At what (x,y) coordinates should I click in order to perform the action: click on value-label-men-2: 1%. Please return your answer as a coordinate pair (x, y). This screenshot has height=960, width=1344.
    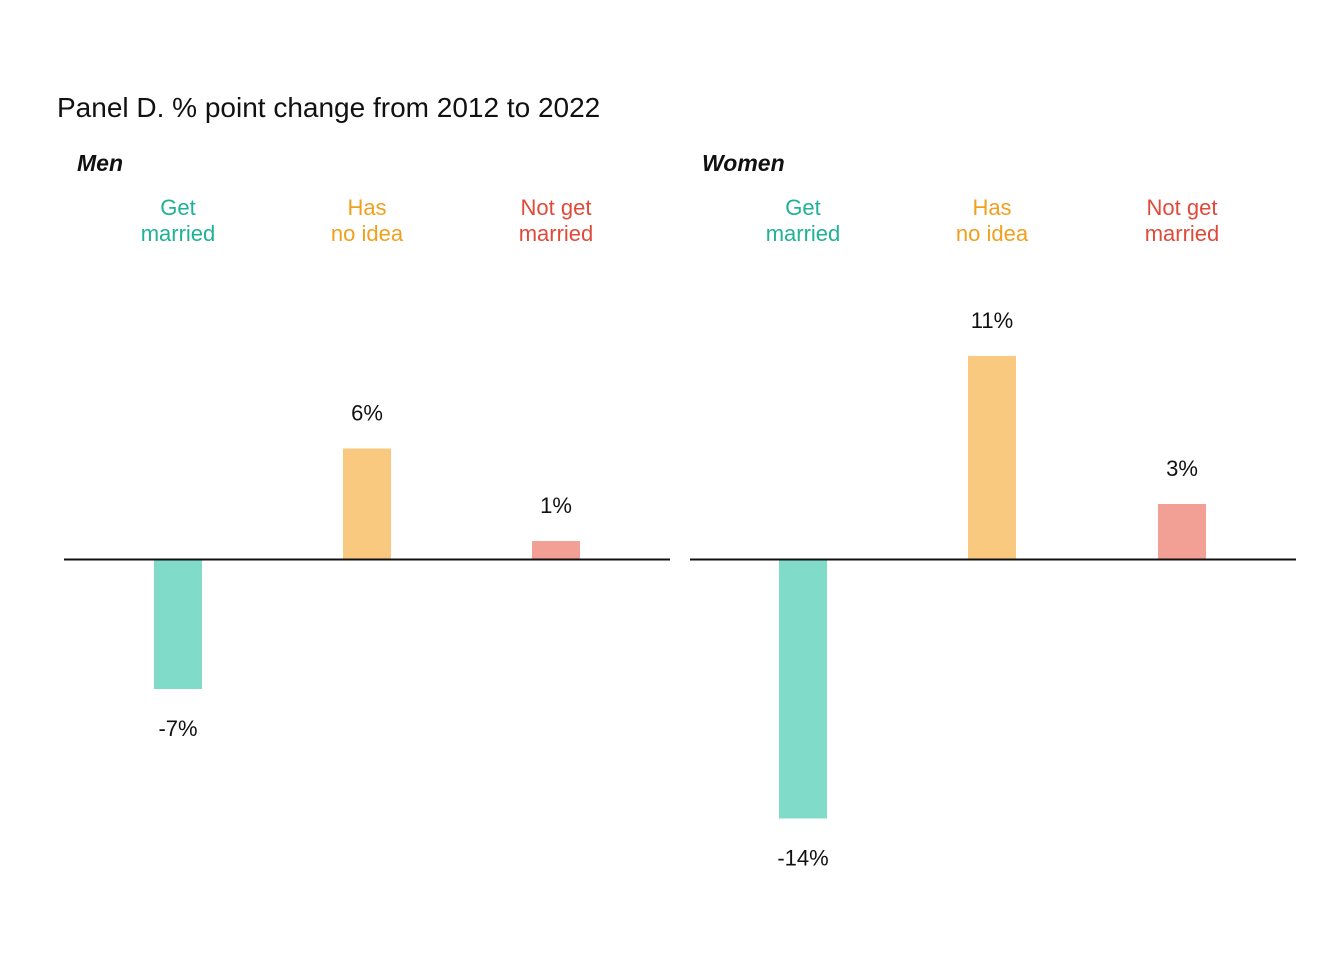
    Looking at the image, I should click on (556, 505).